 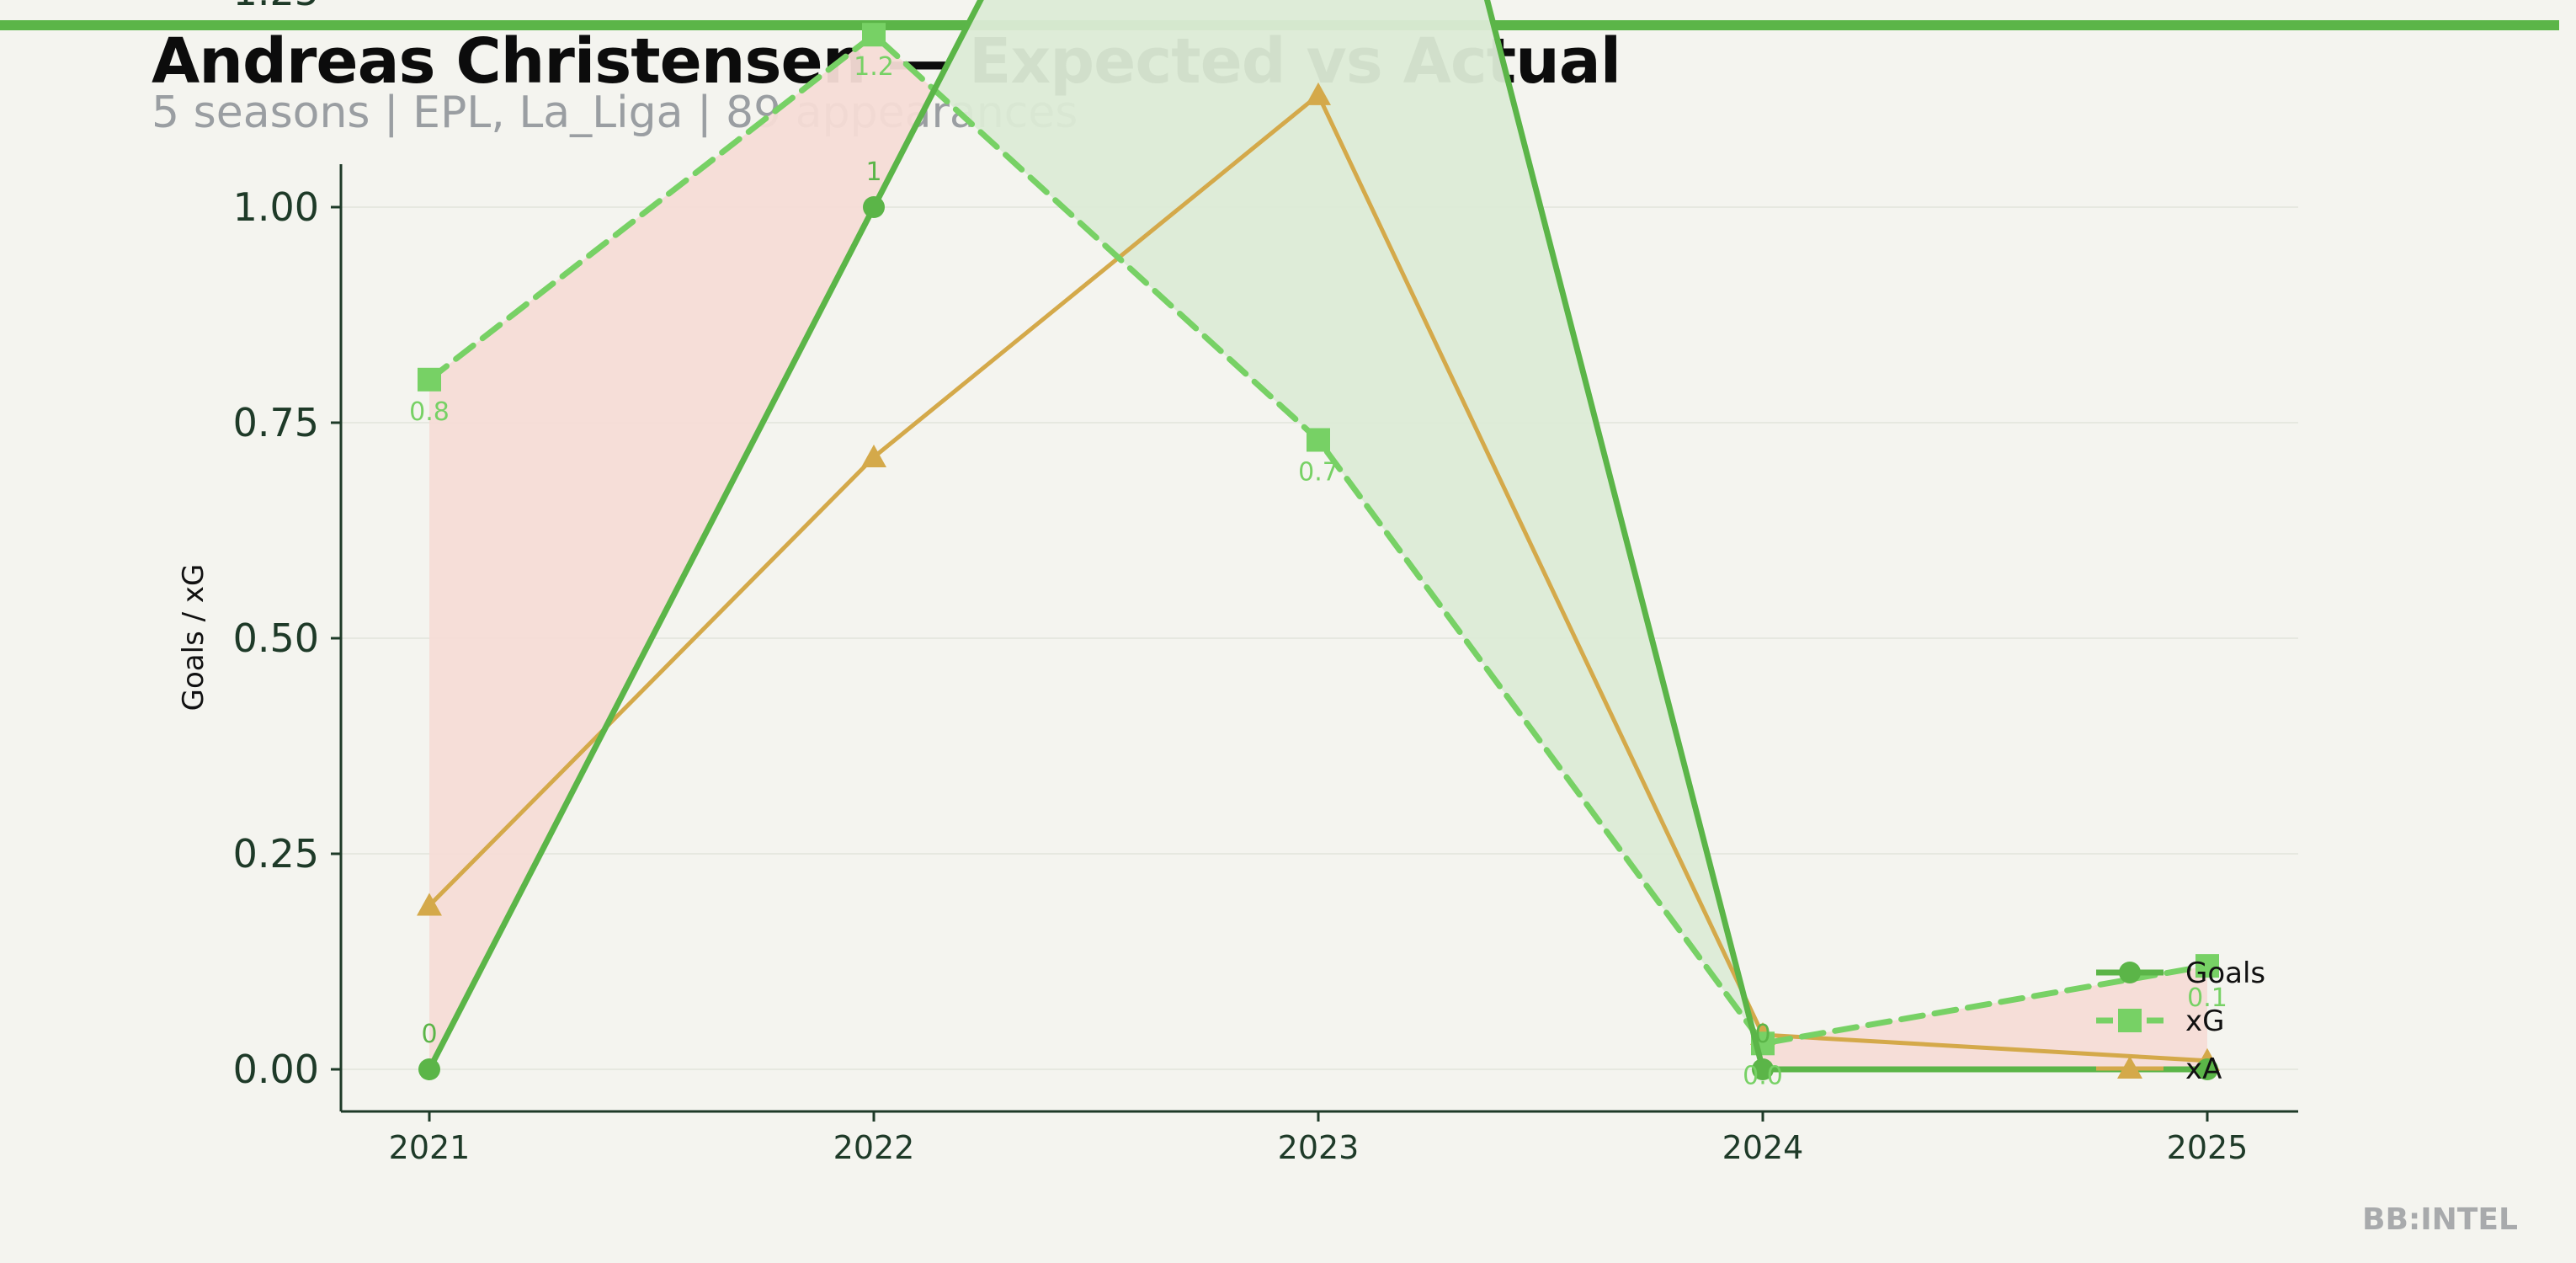 I want to click on x-tick-label: 2023, so click(x=1319, y=1147).